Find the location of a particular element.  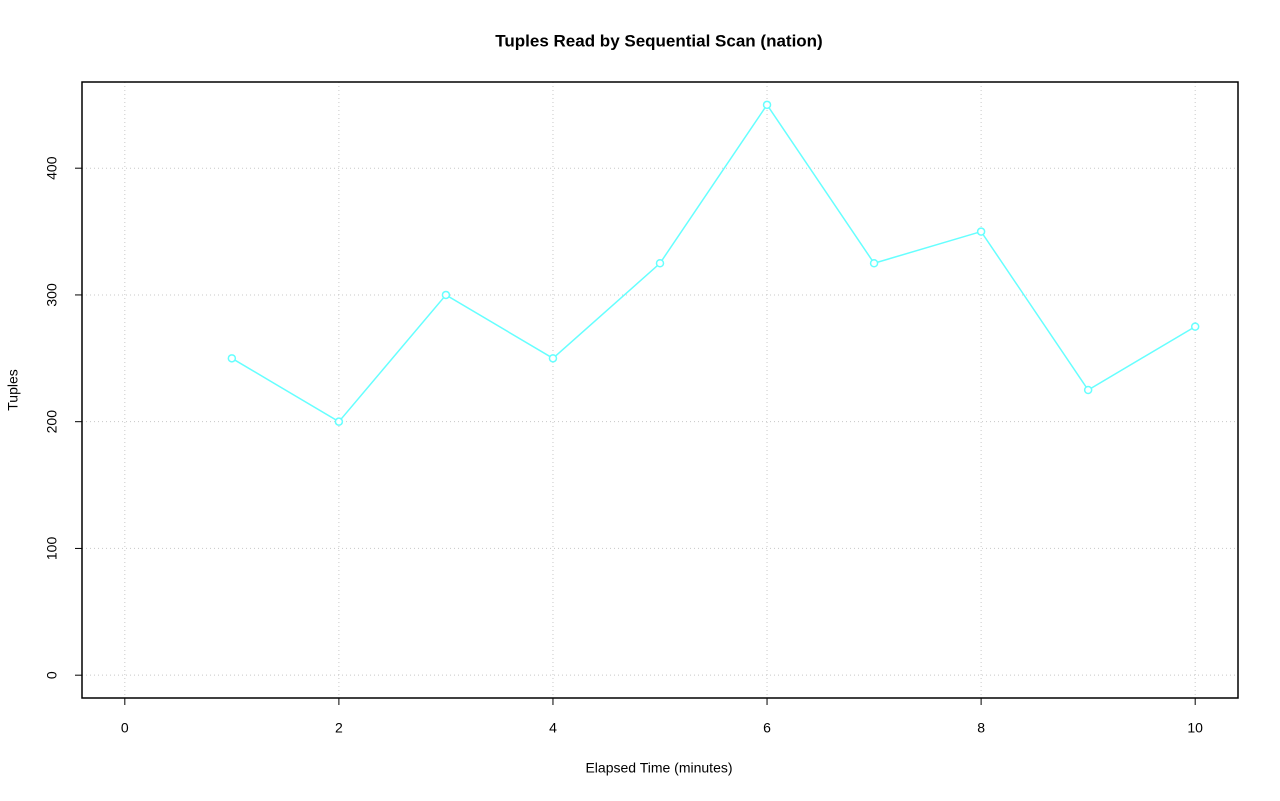

y-tick-label: 300 is located at coordinates (52, 295).